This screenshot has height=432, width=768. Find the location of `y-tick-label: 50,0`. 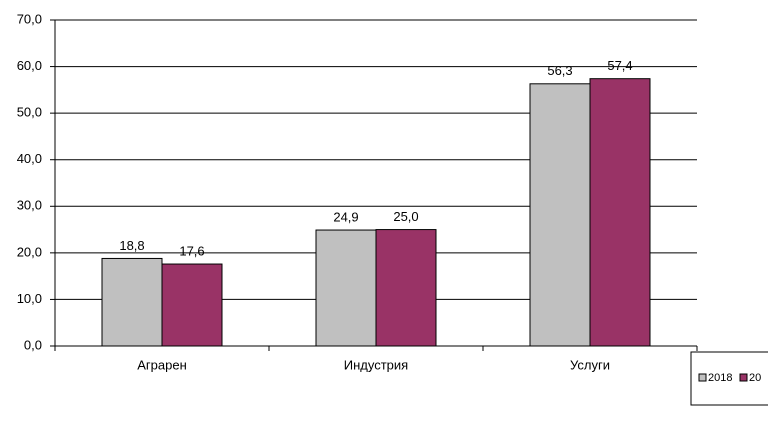

y-tick-label: 50,0 is located at coordinates (29, 112).